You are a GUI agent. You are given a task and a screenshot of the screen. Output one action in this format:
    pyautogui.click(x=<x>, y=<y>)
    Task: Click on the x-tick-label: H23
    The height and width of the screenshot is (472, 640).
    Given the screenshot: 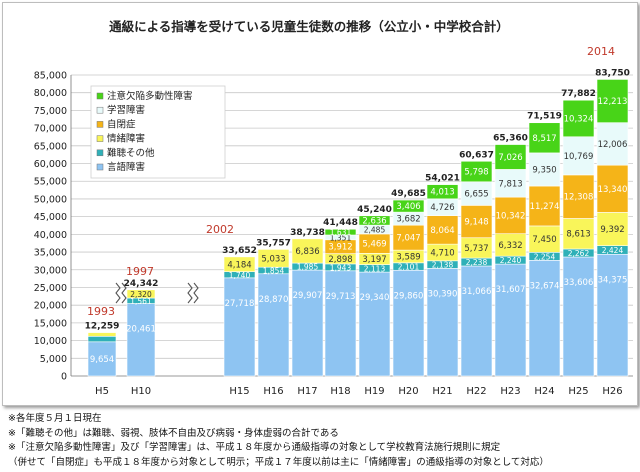 What is the action you would take?
    pyautogui.click(x=510, y=391)
    